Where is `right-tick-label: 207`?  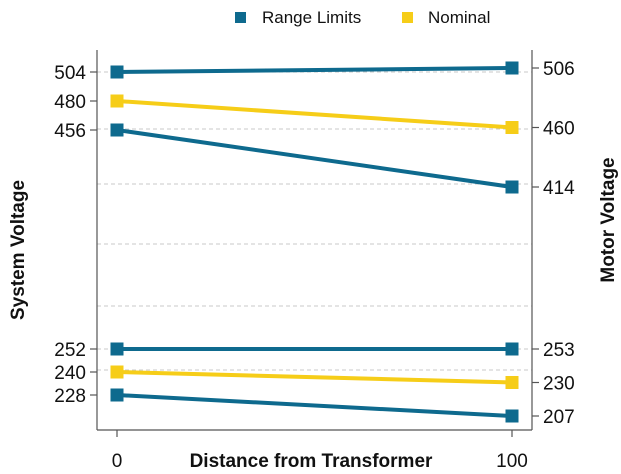 right-tick-label: 207 is located at coordinates (559, 417).